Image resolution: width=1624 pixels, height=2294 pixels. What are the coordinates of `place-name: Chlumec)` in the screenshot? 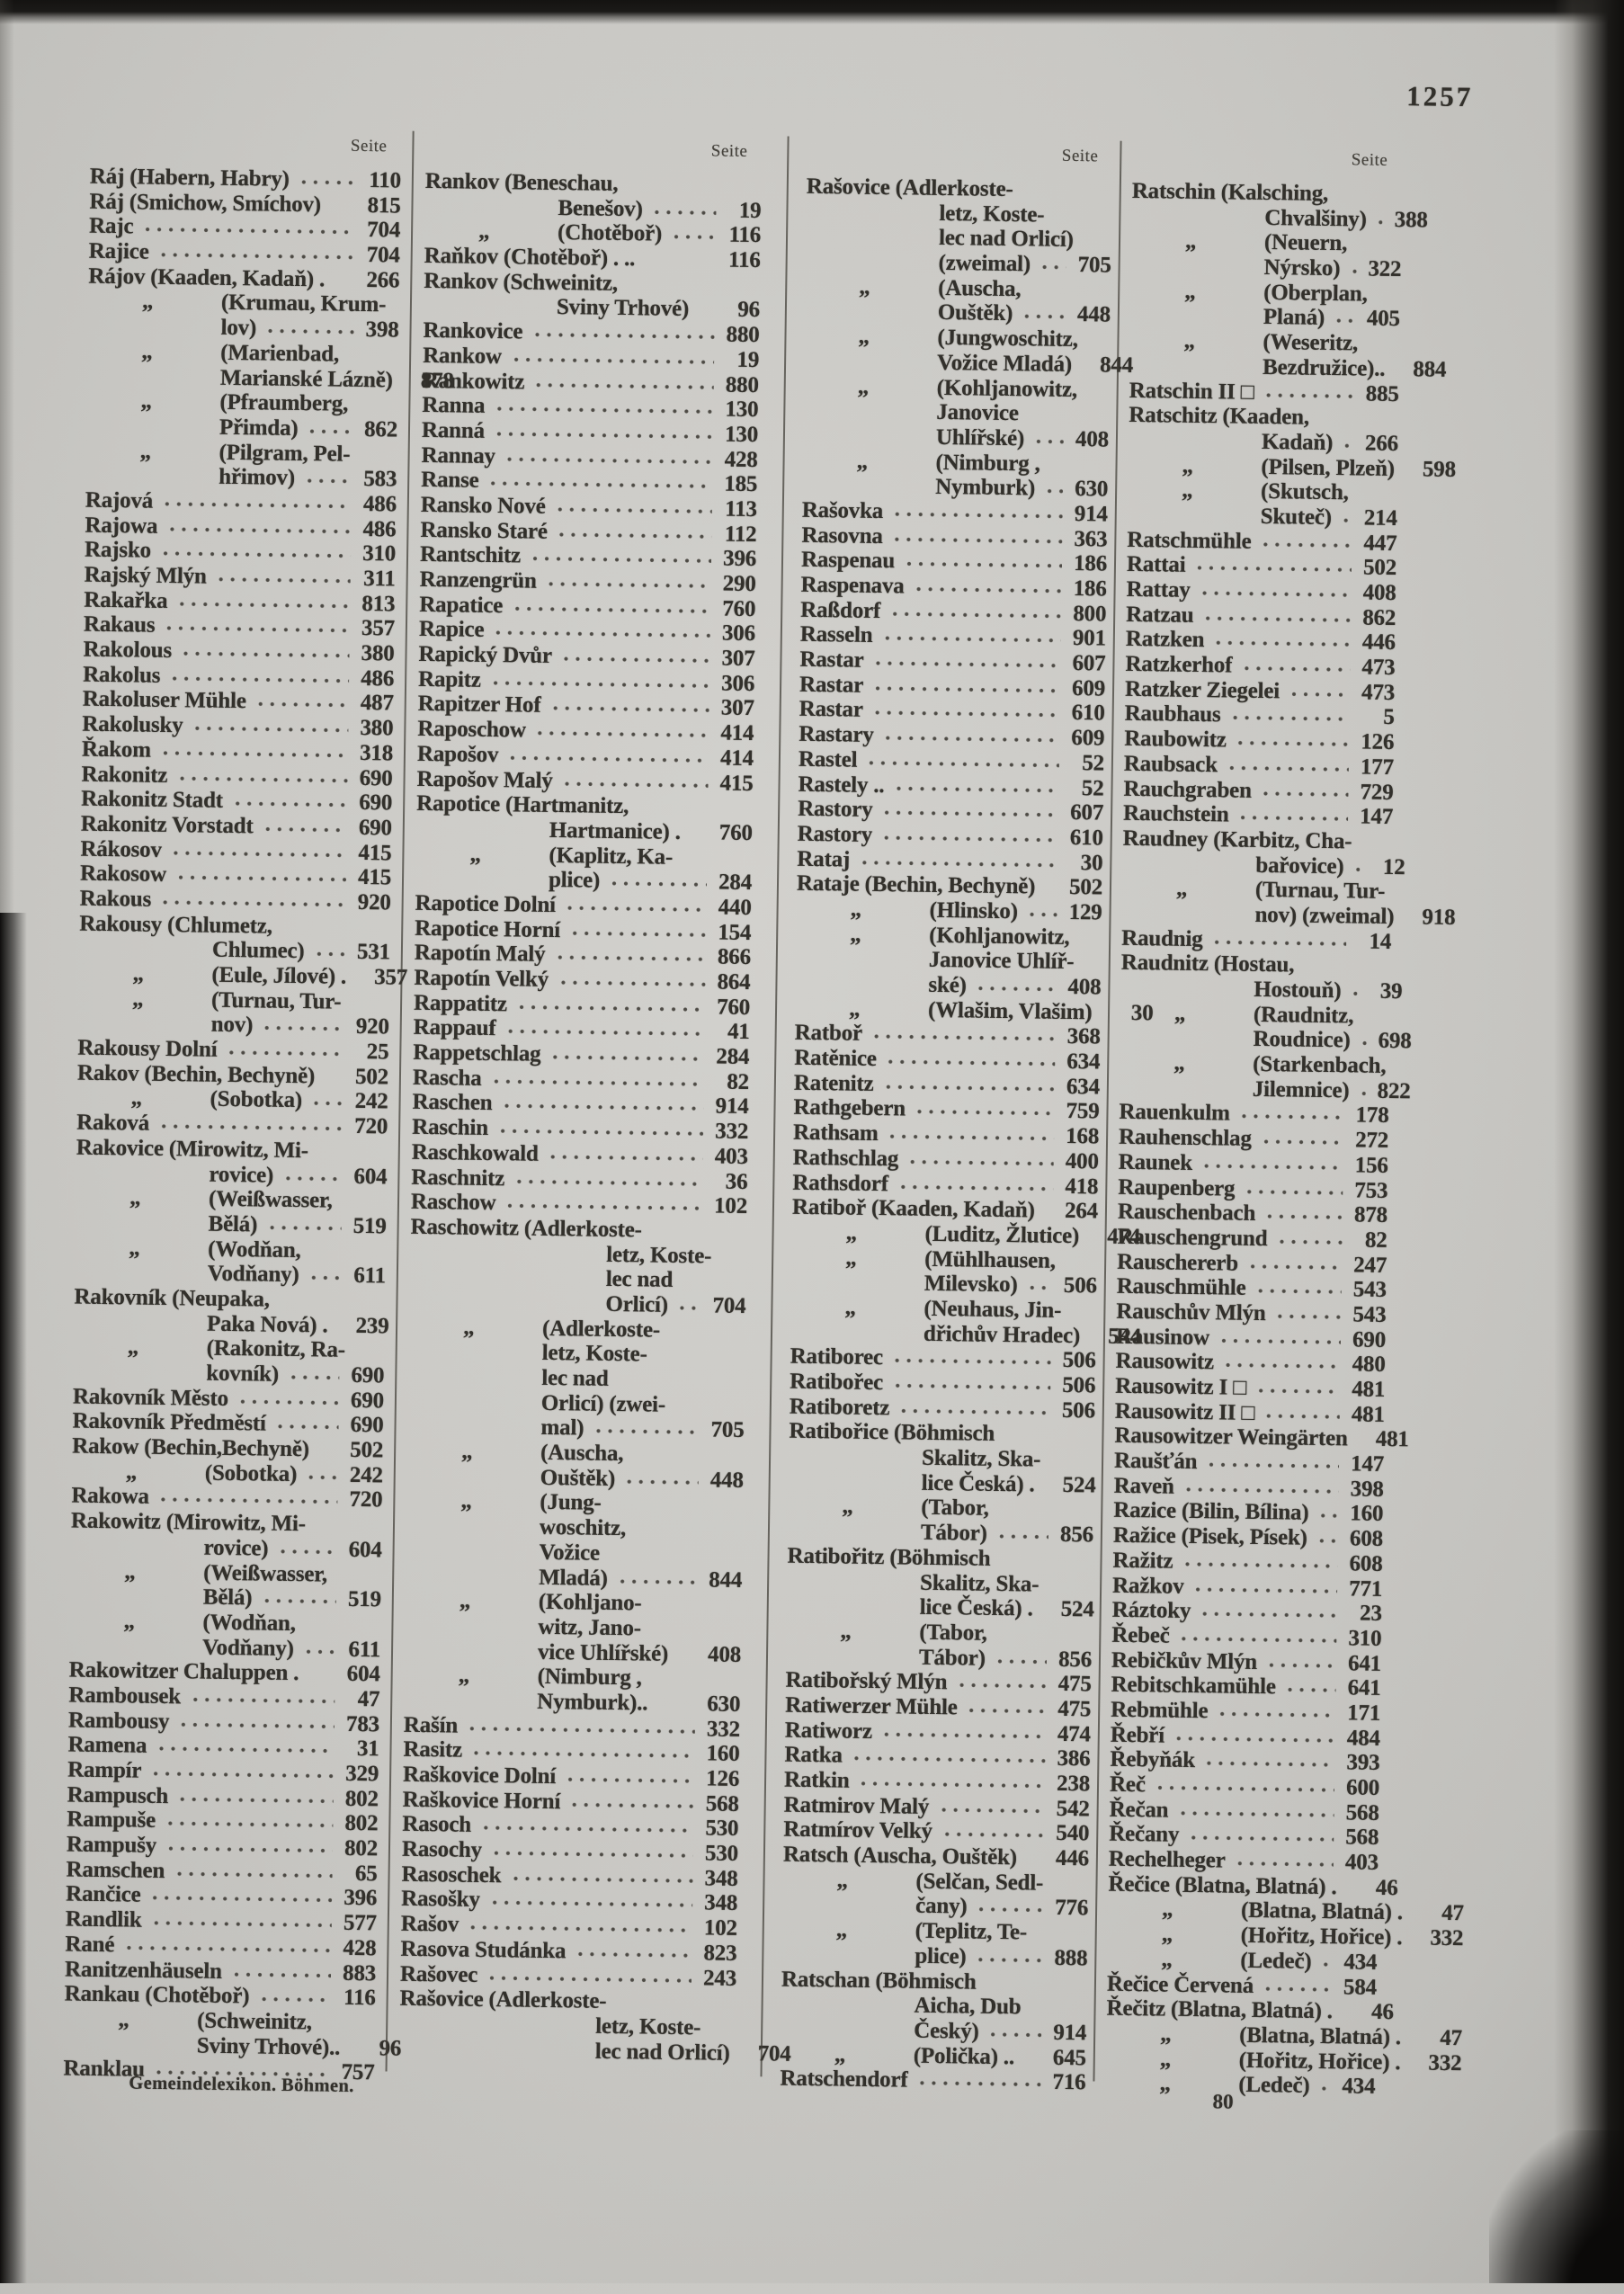 It's located at (258, 950).